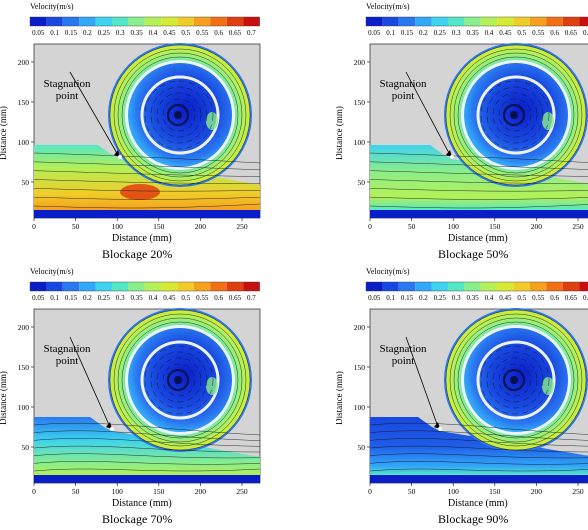 Image resolution: width=588 pixels, height=530 pixels. What do you see at coordinates (104, 298) in the screenshot?
I see `colorbar-tick-label: 0.25` at bounding box center [104, 298].